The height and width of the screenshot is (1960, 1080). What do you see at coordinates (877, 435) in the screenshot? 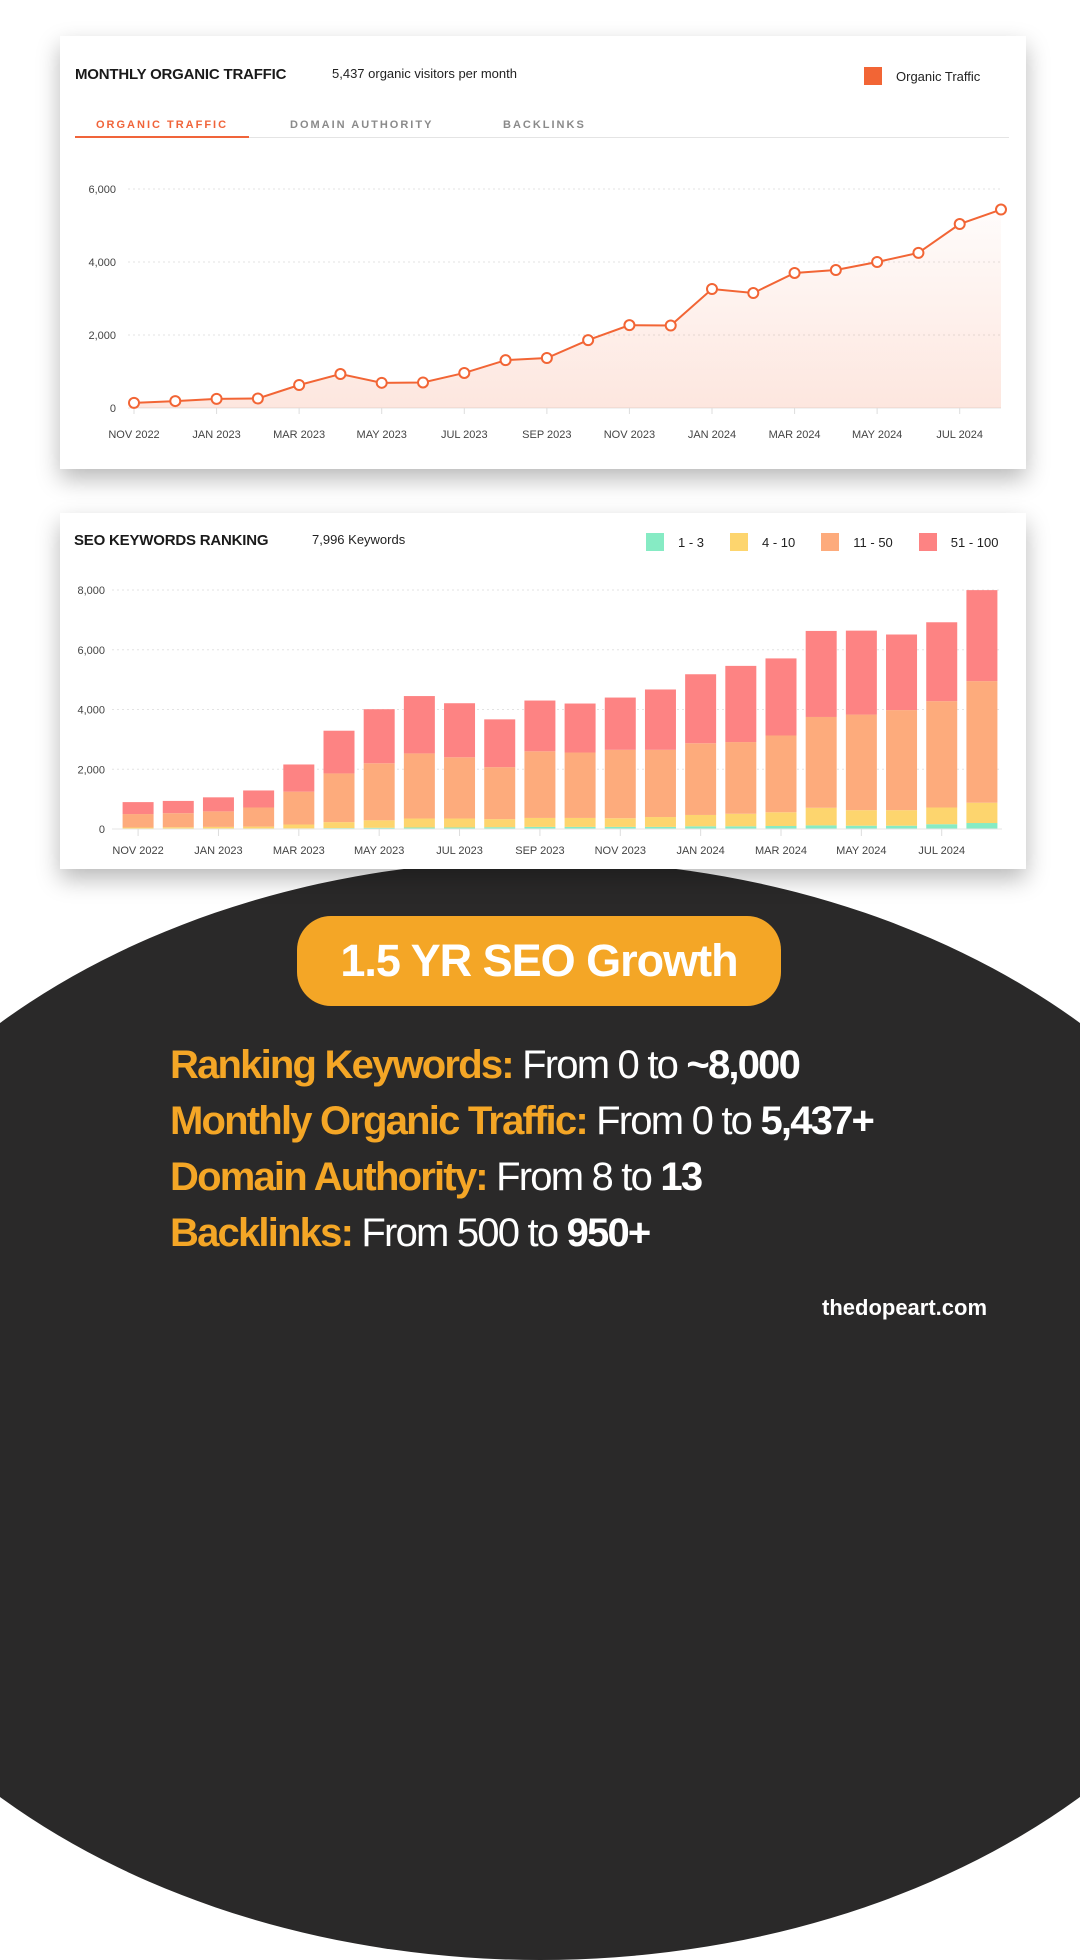
I see `x-tick-label: MAY 2024` at bounding box center [877, 435].